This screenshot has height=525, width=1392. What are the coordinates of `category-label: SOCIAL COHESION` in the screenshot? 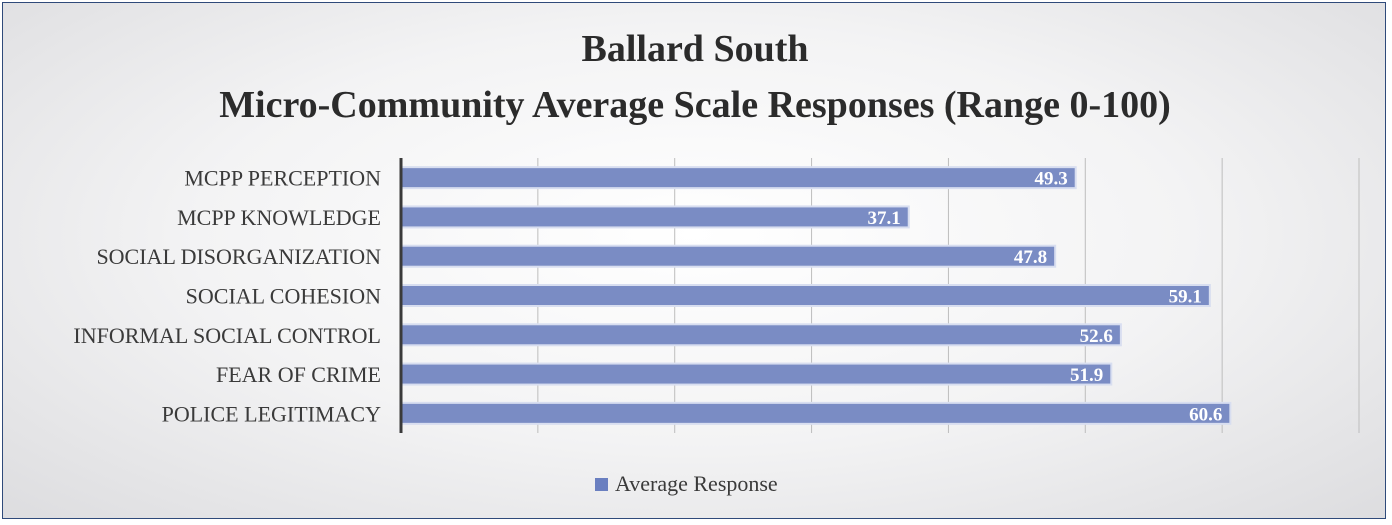 It's located at (283, 296).